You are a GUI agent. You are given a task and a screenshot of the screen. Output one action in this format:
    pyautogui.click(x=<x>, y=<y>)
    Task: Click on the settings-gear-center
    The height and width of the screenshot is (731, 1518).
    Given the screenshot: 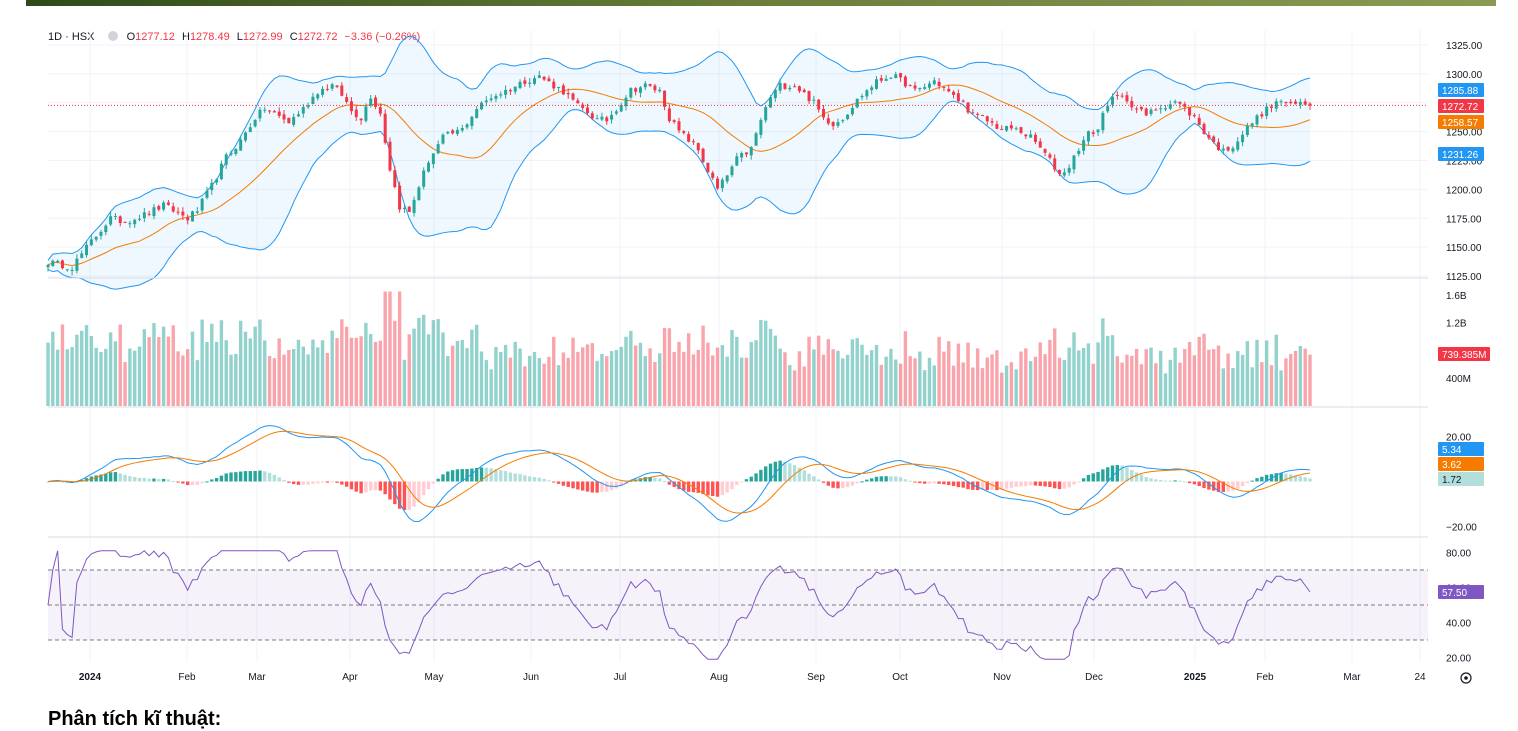 What is the action you would take?
    pyautogui.click(x=1466, y=678)
    